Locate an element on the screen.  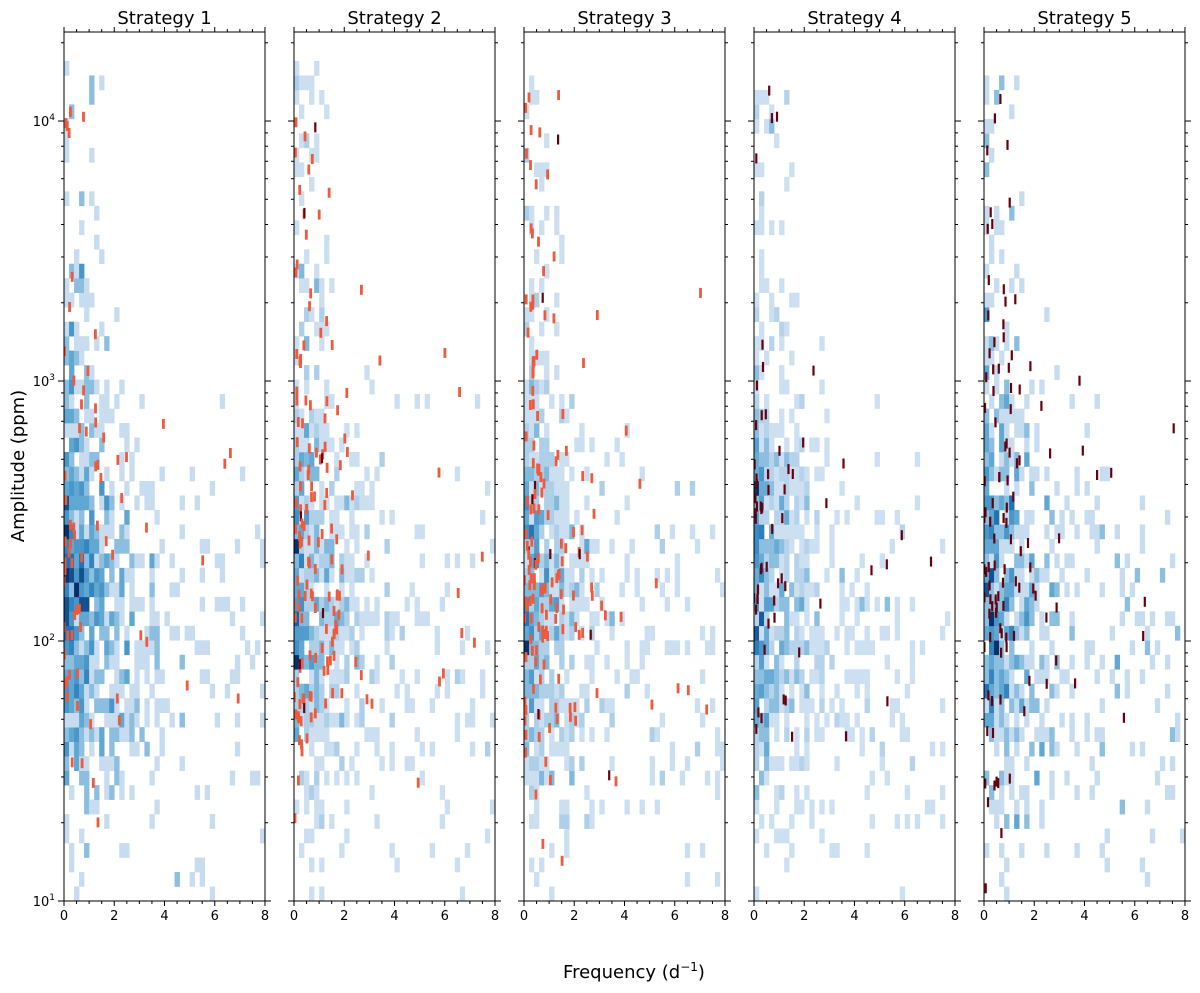
x-tick-label: 2 is located at coordinates (574, 916).